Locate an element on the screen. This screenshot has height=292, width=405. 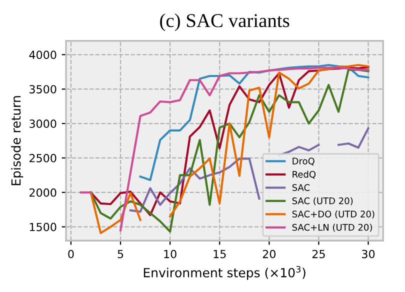
legend-label: SAC is located at coordinates (301, 187).